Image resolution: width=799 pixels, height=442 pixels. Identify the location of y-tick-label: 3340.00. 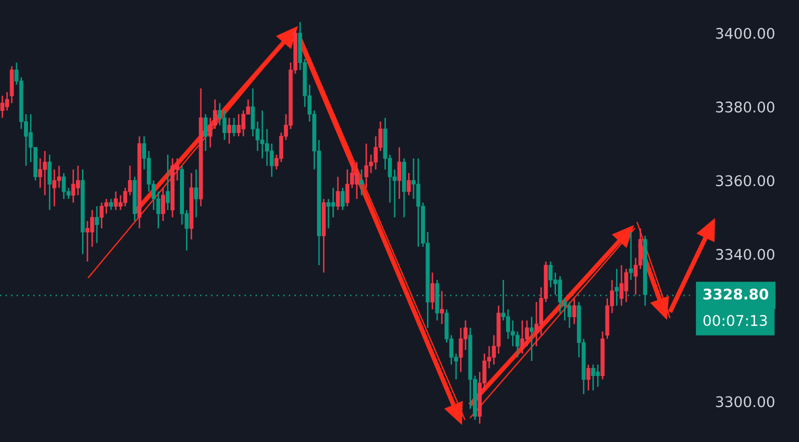
(745, 254).